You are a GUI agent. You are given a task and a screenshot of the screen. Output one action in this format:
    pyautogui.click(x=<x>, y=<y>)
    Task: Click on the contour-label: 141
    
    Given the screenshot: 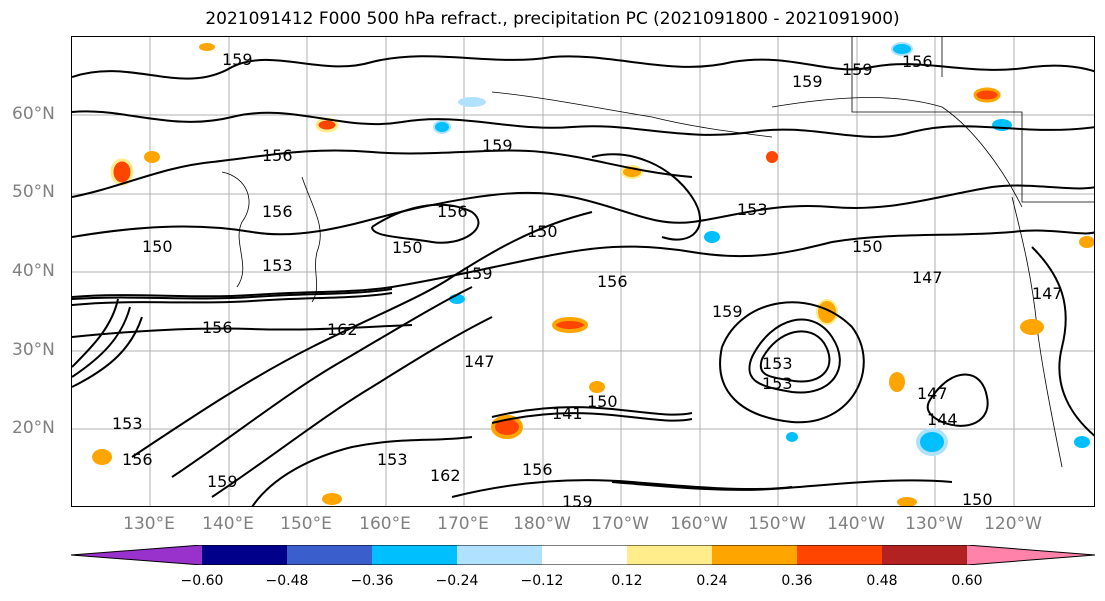 What is the action you would take?
    pyautogui.click(x=567, y=413)
    